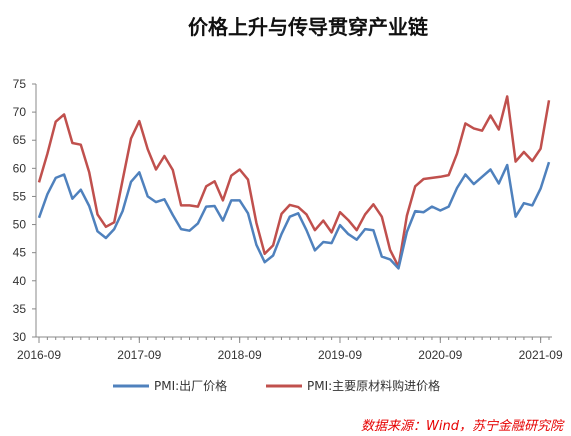  Describe the element at coordinates (340, 355) in the screenshot. I see `x-tick-label: 2019-09` at that location.